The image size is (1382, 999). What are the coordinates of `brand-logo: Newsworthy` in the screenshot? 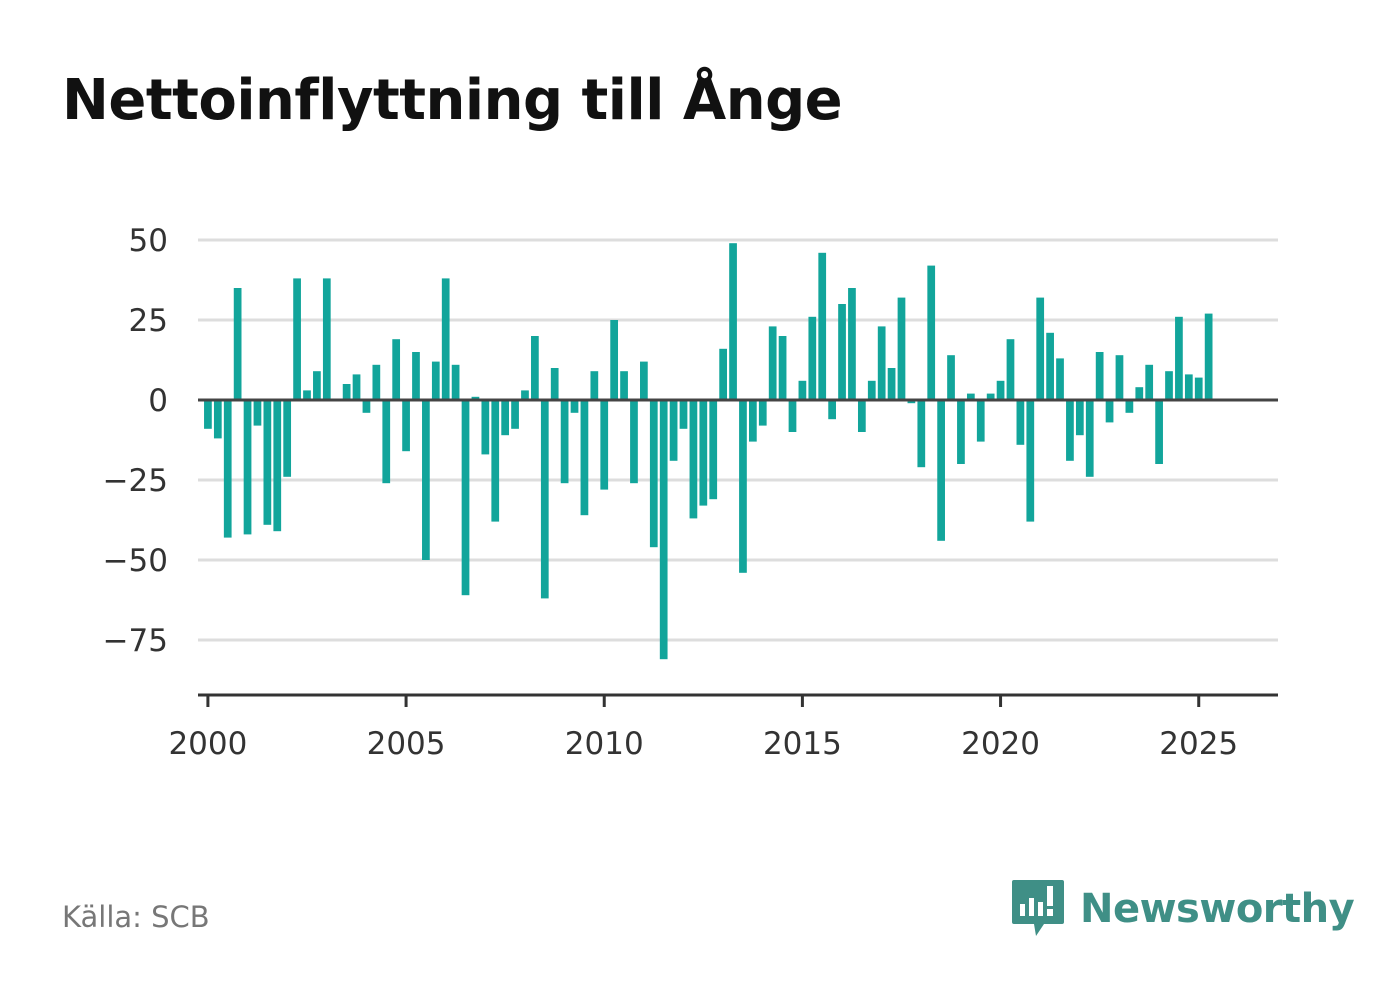 It's located at (1182, 909).